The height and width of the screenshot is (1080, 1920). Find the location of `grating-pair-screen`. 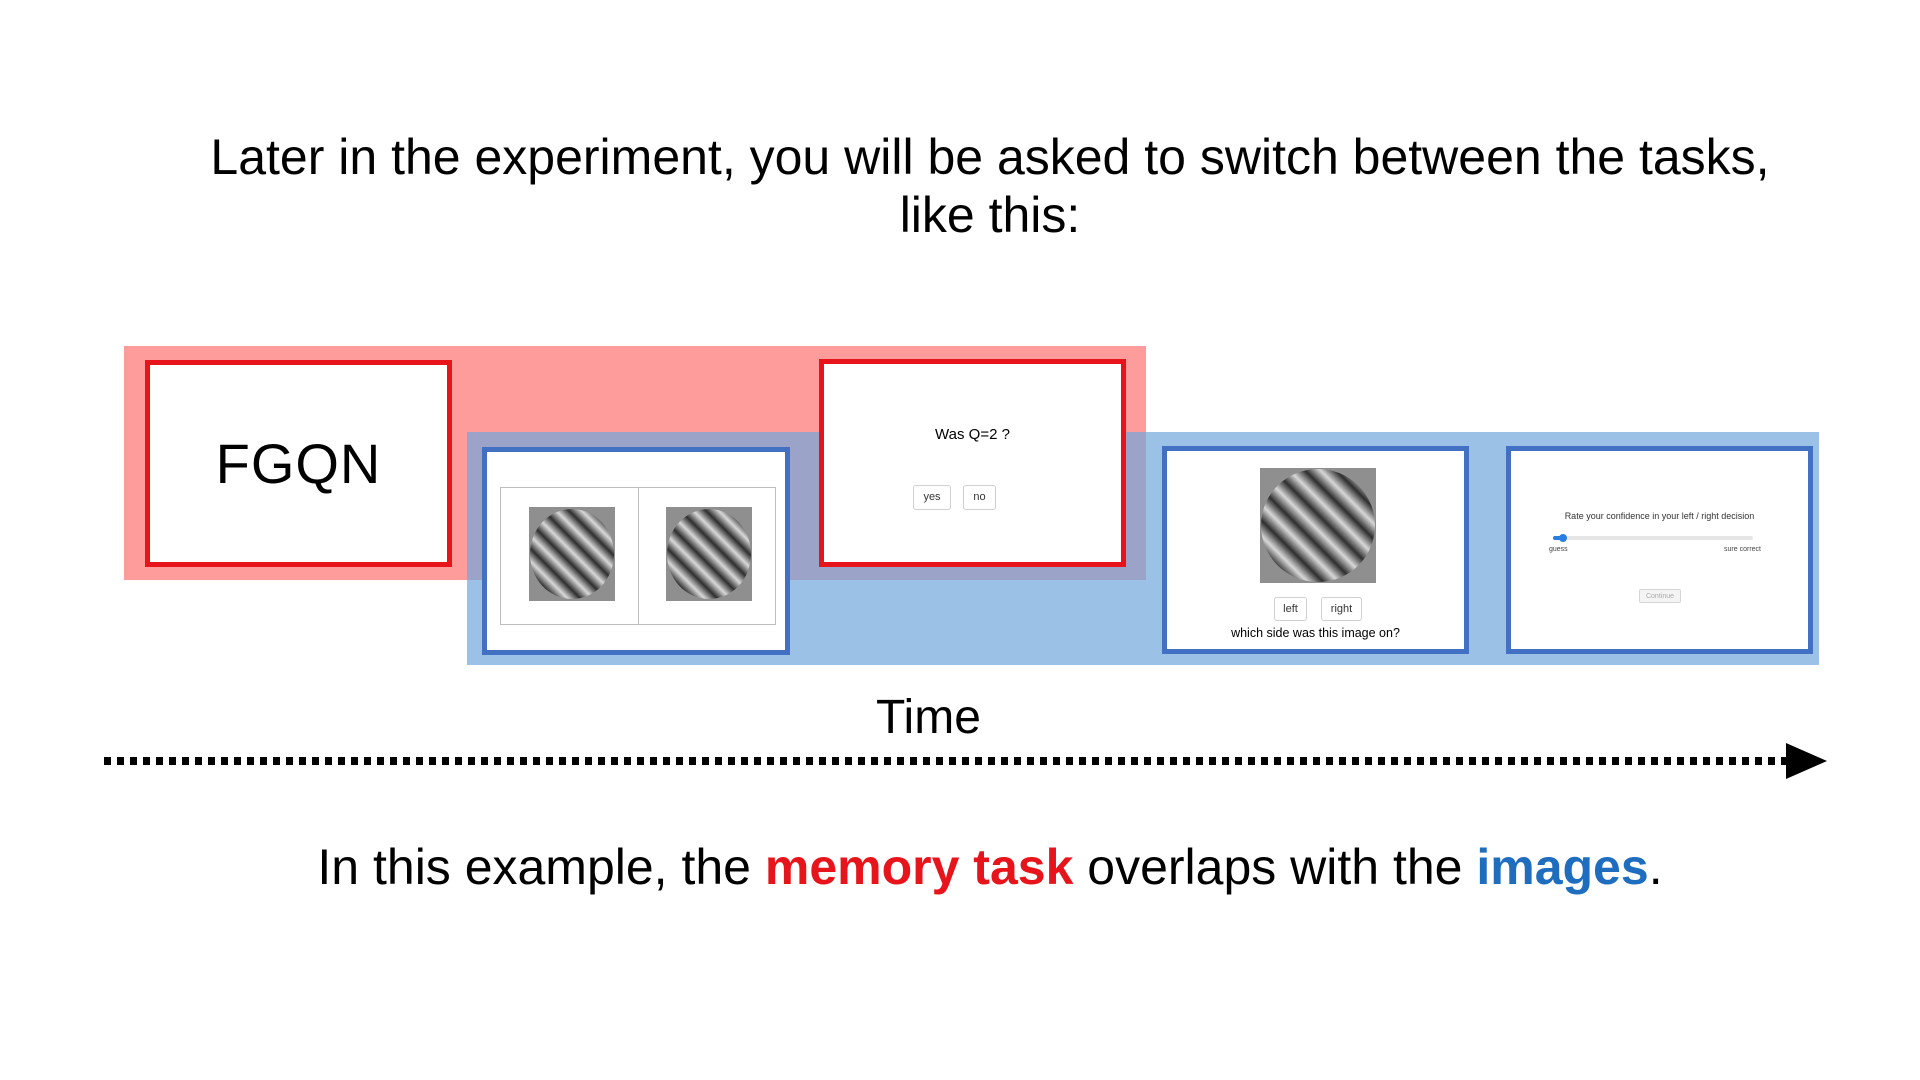

grating-pair-screen is located at coordinates (636, 551).